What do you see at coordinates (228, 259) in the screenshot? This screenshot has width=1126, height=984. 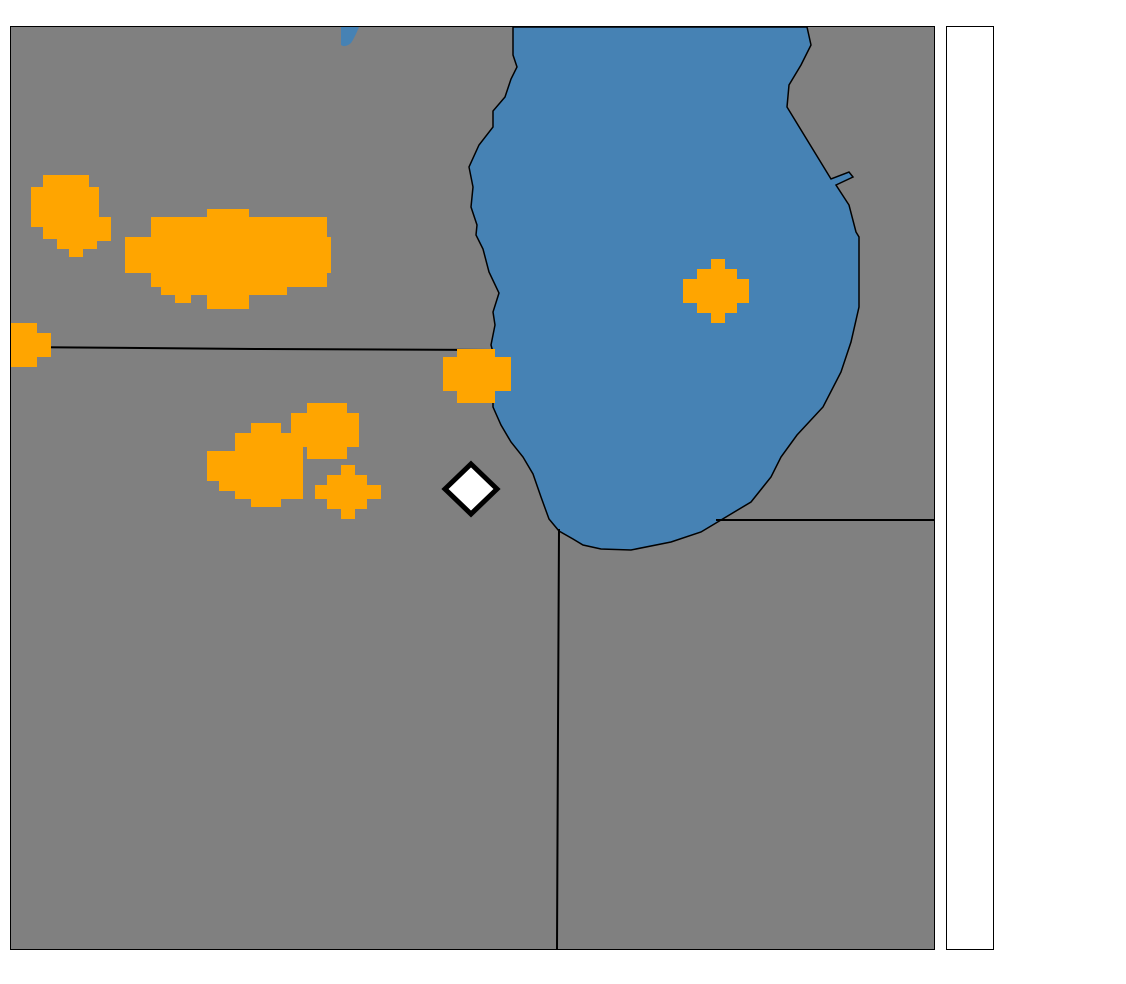 I see `lightning-cell-north-central` at bounding box center [228, 259].